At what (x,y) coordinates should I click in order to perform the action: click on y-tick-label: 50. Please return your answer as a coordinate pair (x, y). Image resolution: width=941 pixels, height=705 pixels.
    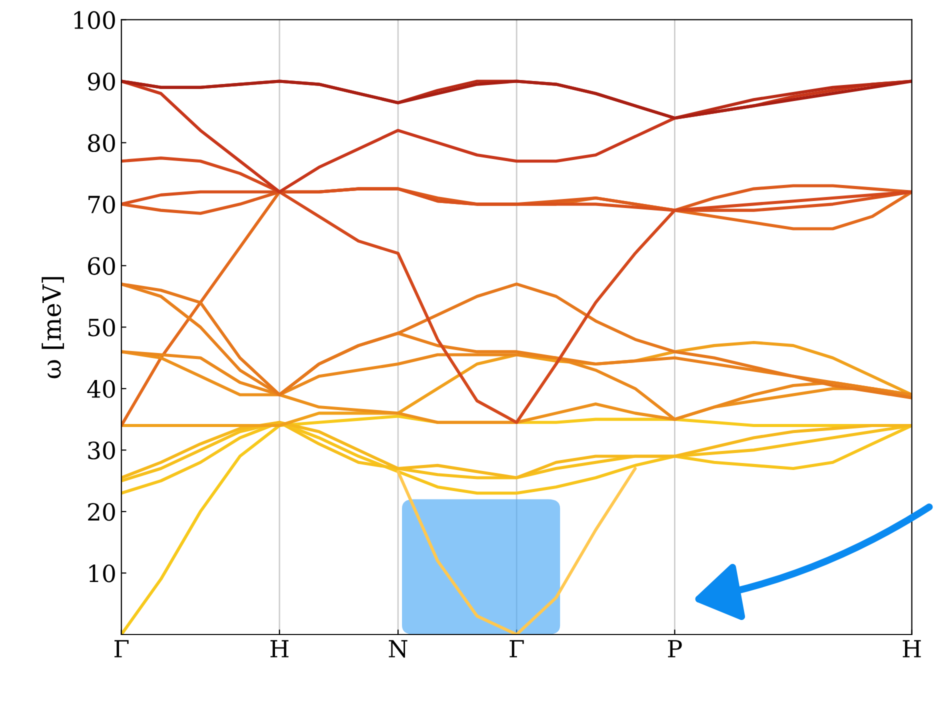
    Looking at the image, I should click on (101, 327).